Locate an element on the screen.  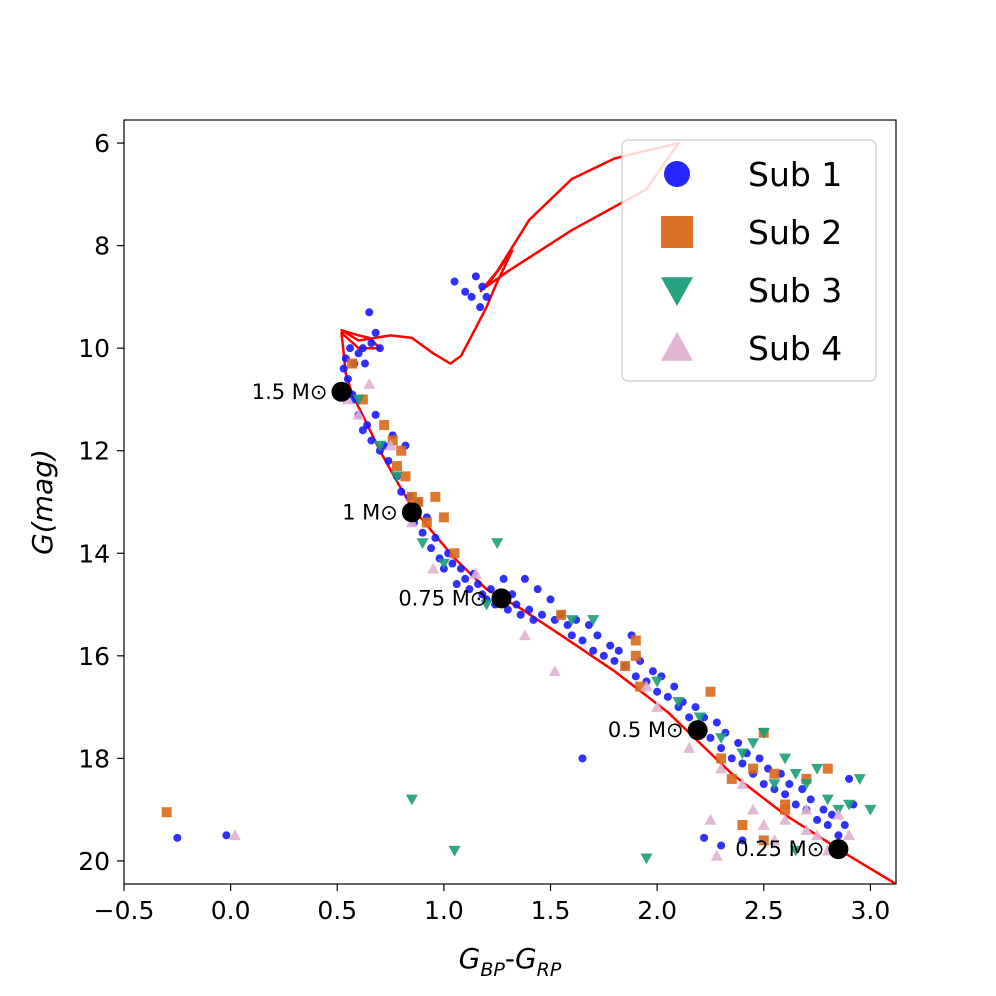
y-tick-label: 12 is located at coordinates (94, 451).